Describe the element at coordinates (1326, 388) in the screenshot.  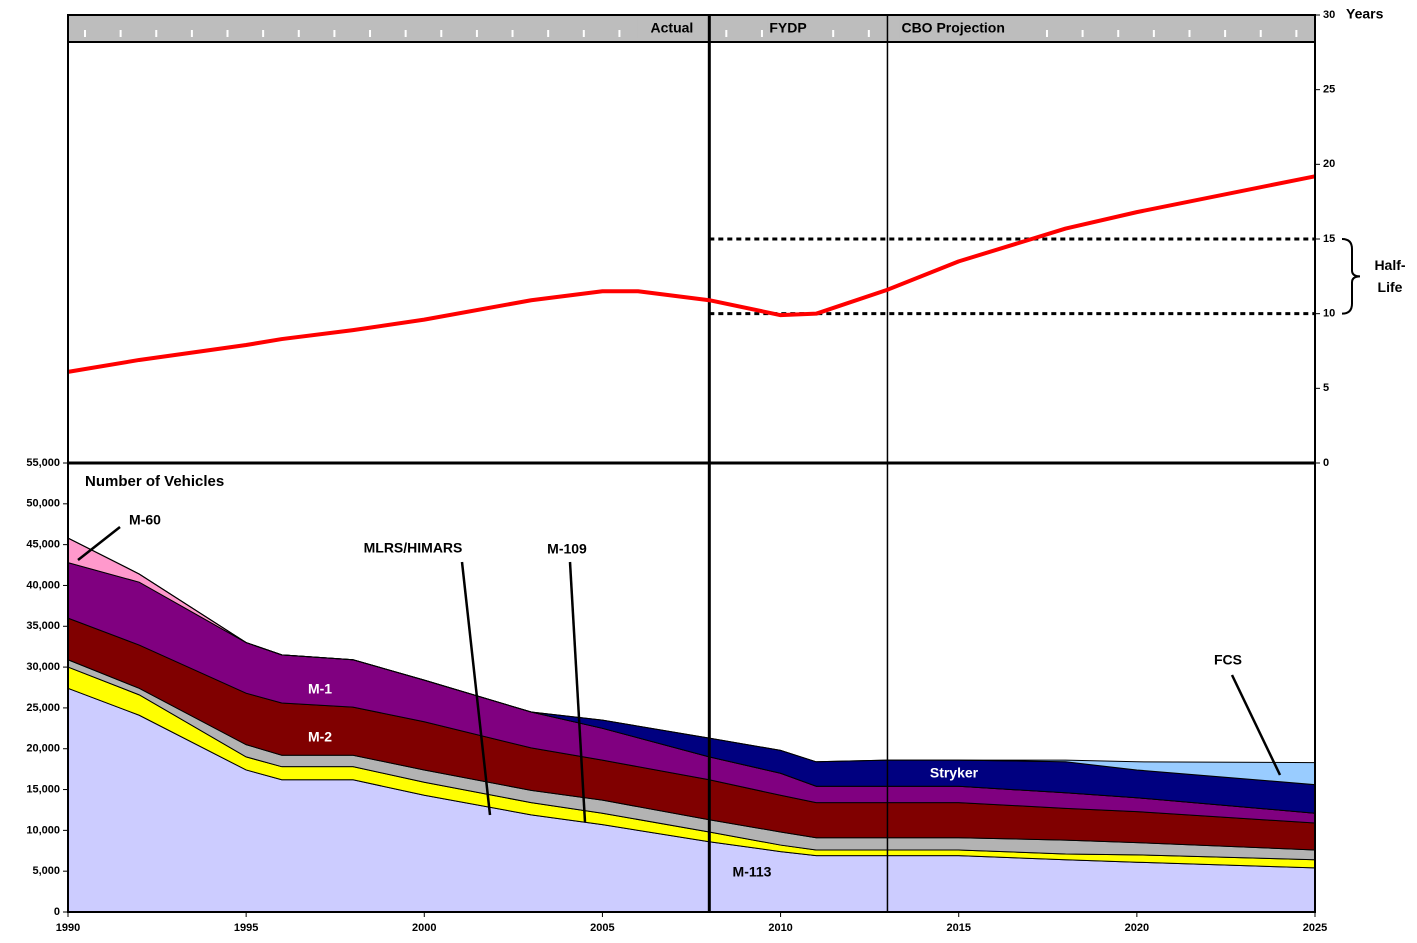
I see `y-tick-label: 5` at that location.